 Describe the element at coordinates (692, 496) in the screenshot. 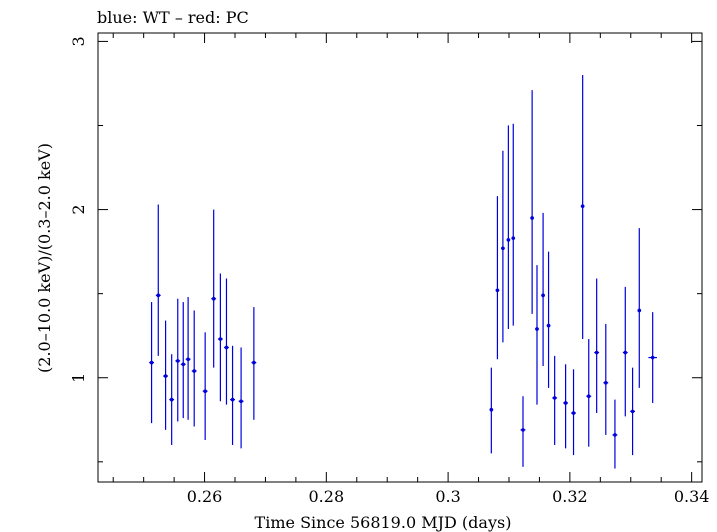

I see `x-tick-label: 0.34` at that location.